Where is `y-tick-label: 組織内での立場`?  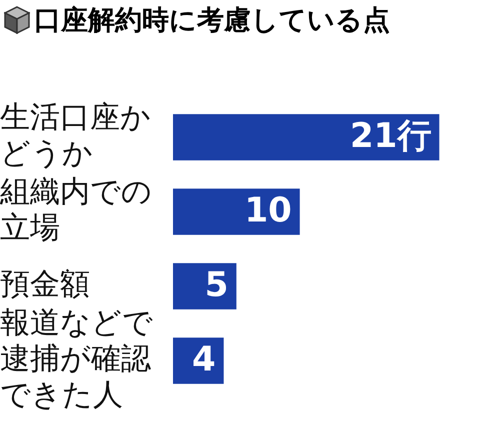 y-tick-label: 組織内での立場 is located at coordinates (76, 210).